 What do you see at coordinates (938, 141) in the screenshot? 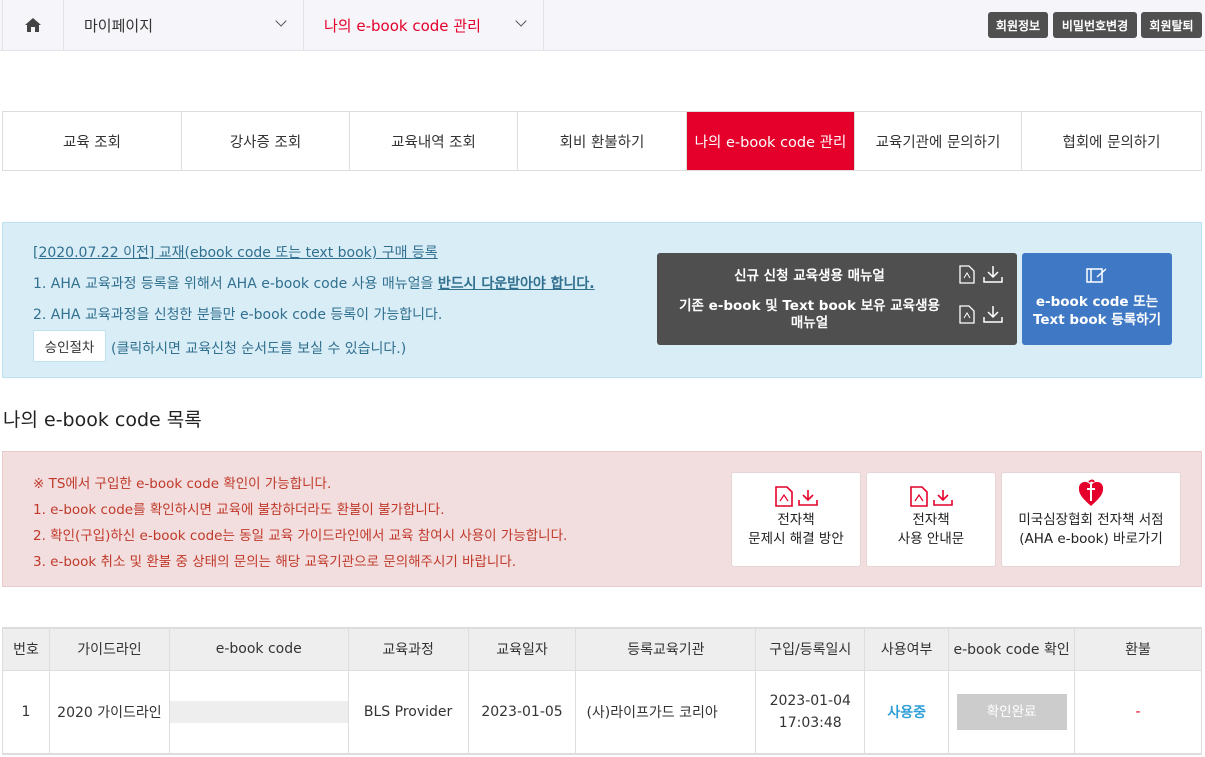
I see `tab-contact-institution: 교육기관에 문의하기` at bounding box center [938, 141].